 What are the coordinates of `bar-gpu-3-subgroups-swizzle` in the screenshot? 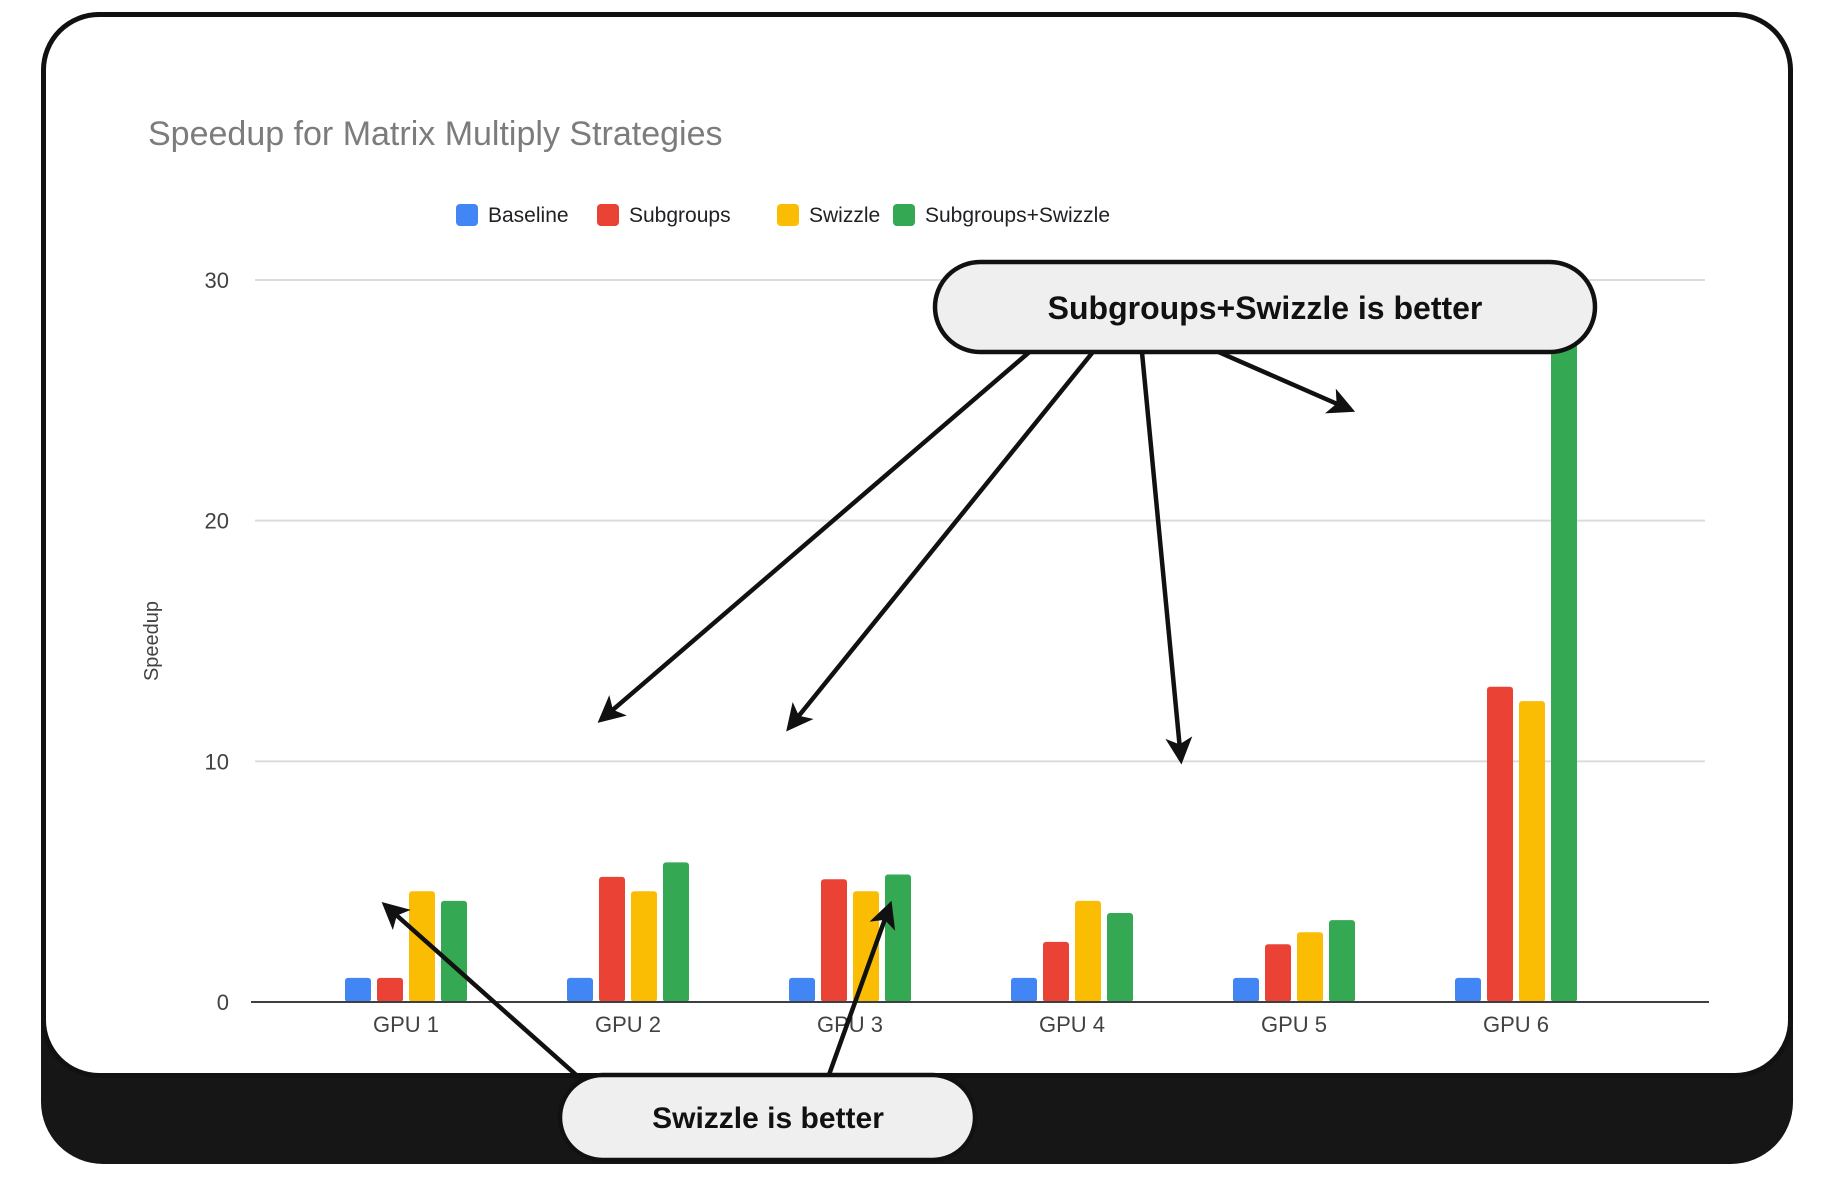 It's located at (898, 938).